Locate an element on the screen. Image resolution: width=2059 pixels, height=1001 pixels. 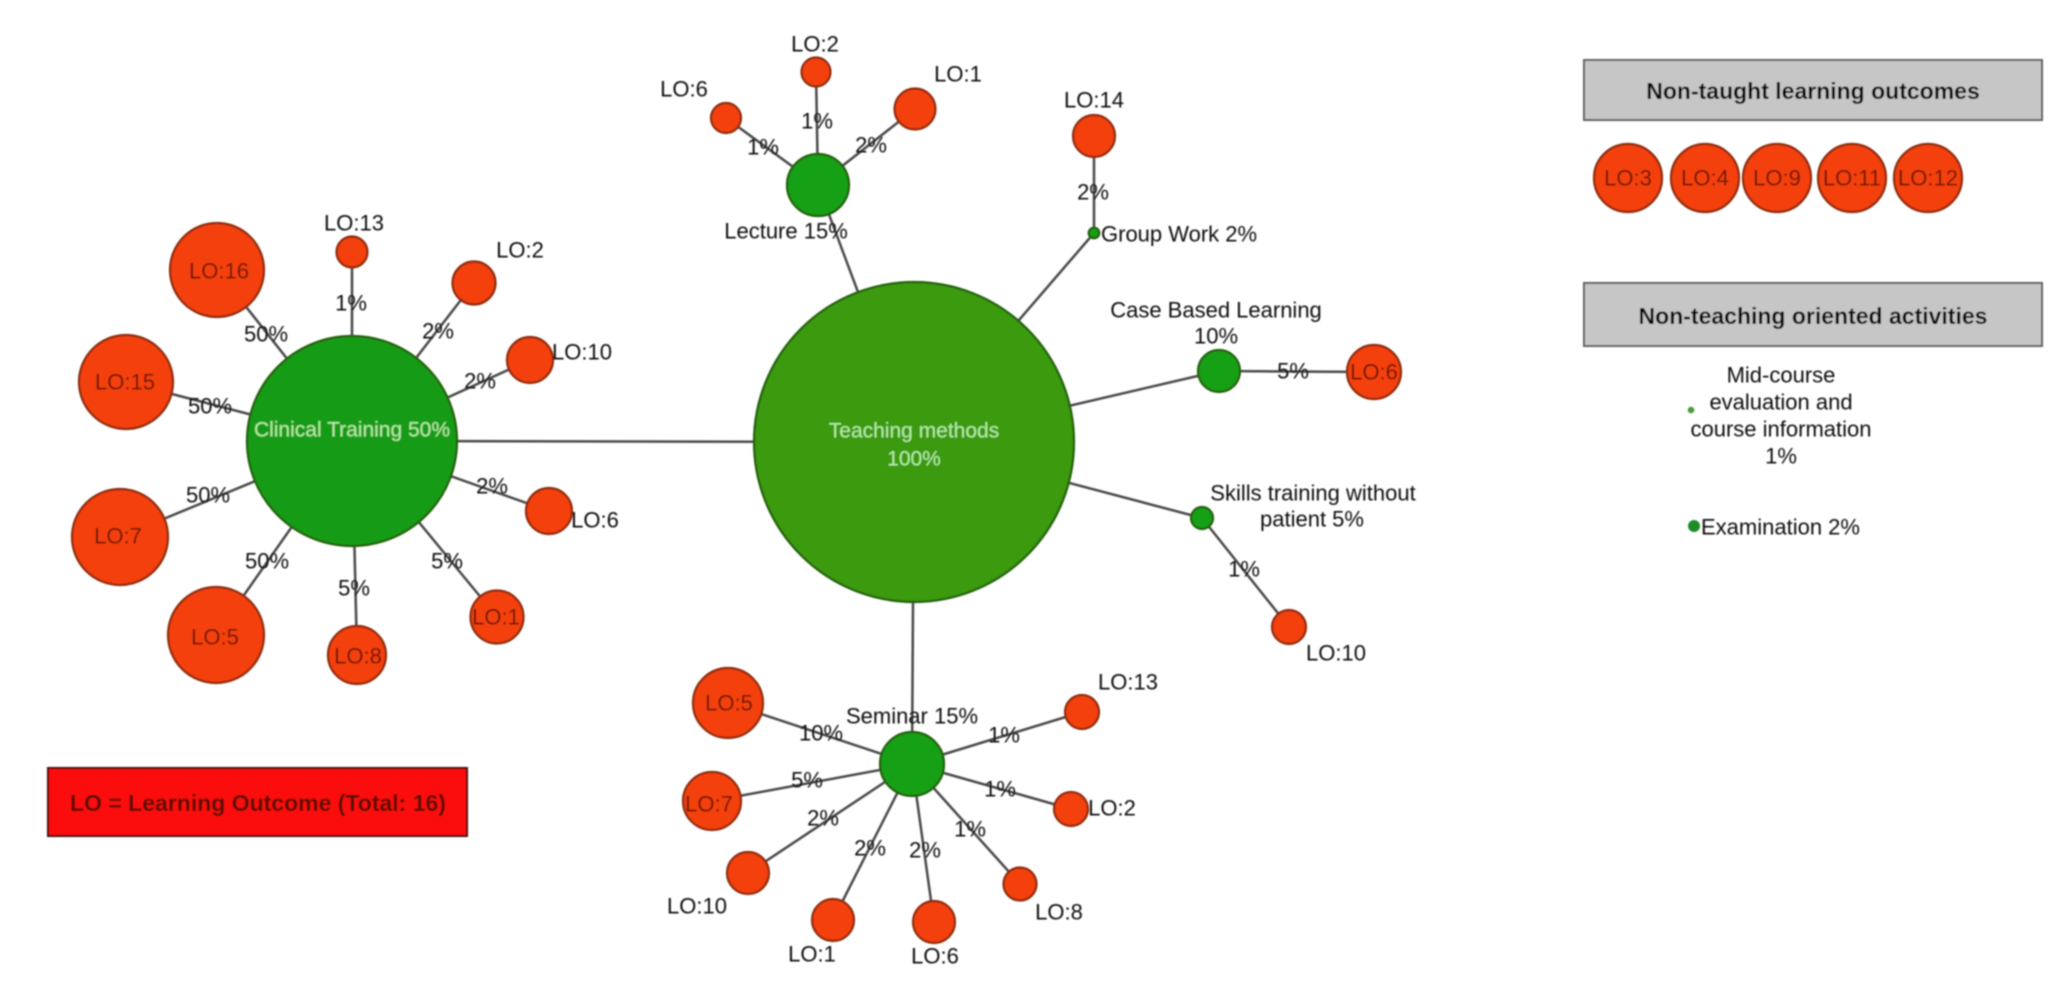
svg-text: Group Work 2% is located at coordinates (1179, 234).